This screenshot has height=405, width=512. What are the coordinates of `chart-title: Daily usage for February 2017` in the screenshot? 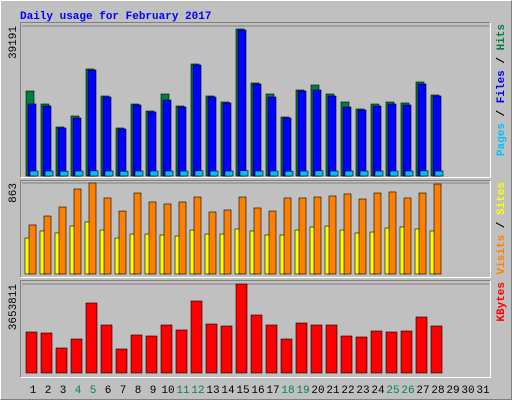 It's located at (115, 17).